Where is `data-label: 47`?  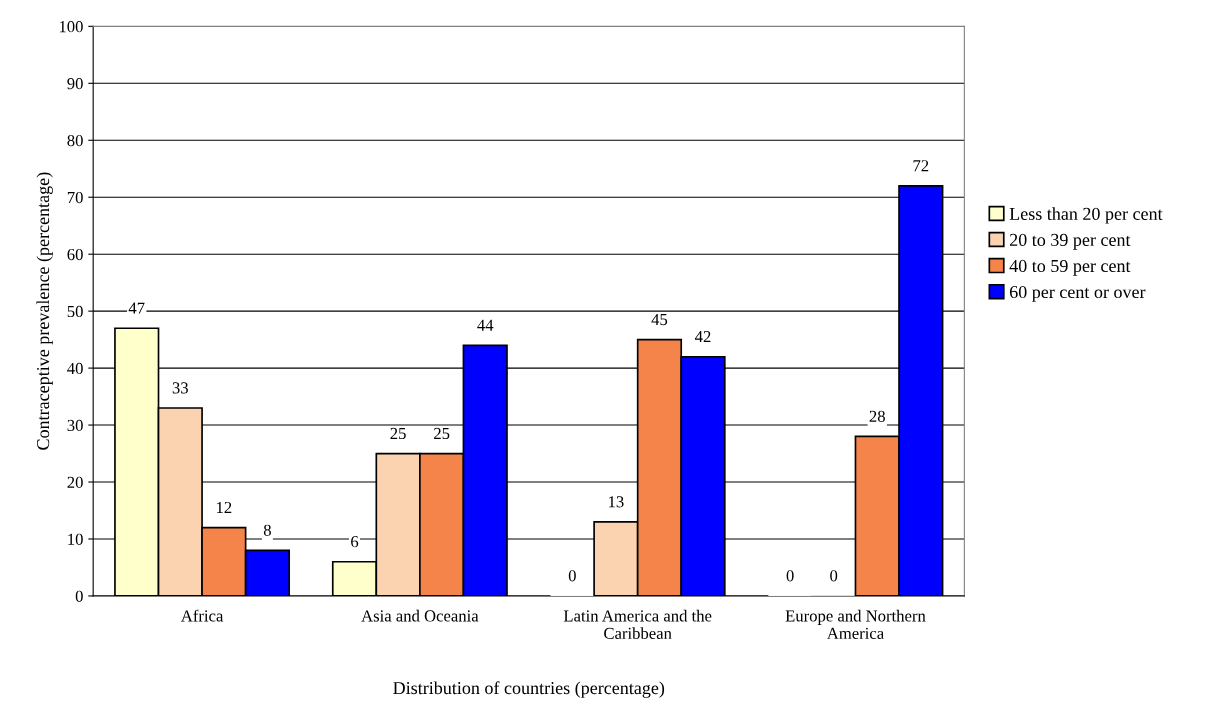 data-label: 47 is located at coordinates (136, 308).